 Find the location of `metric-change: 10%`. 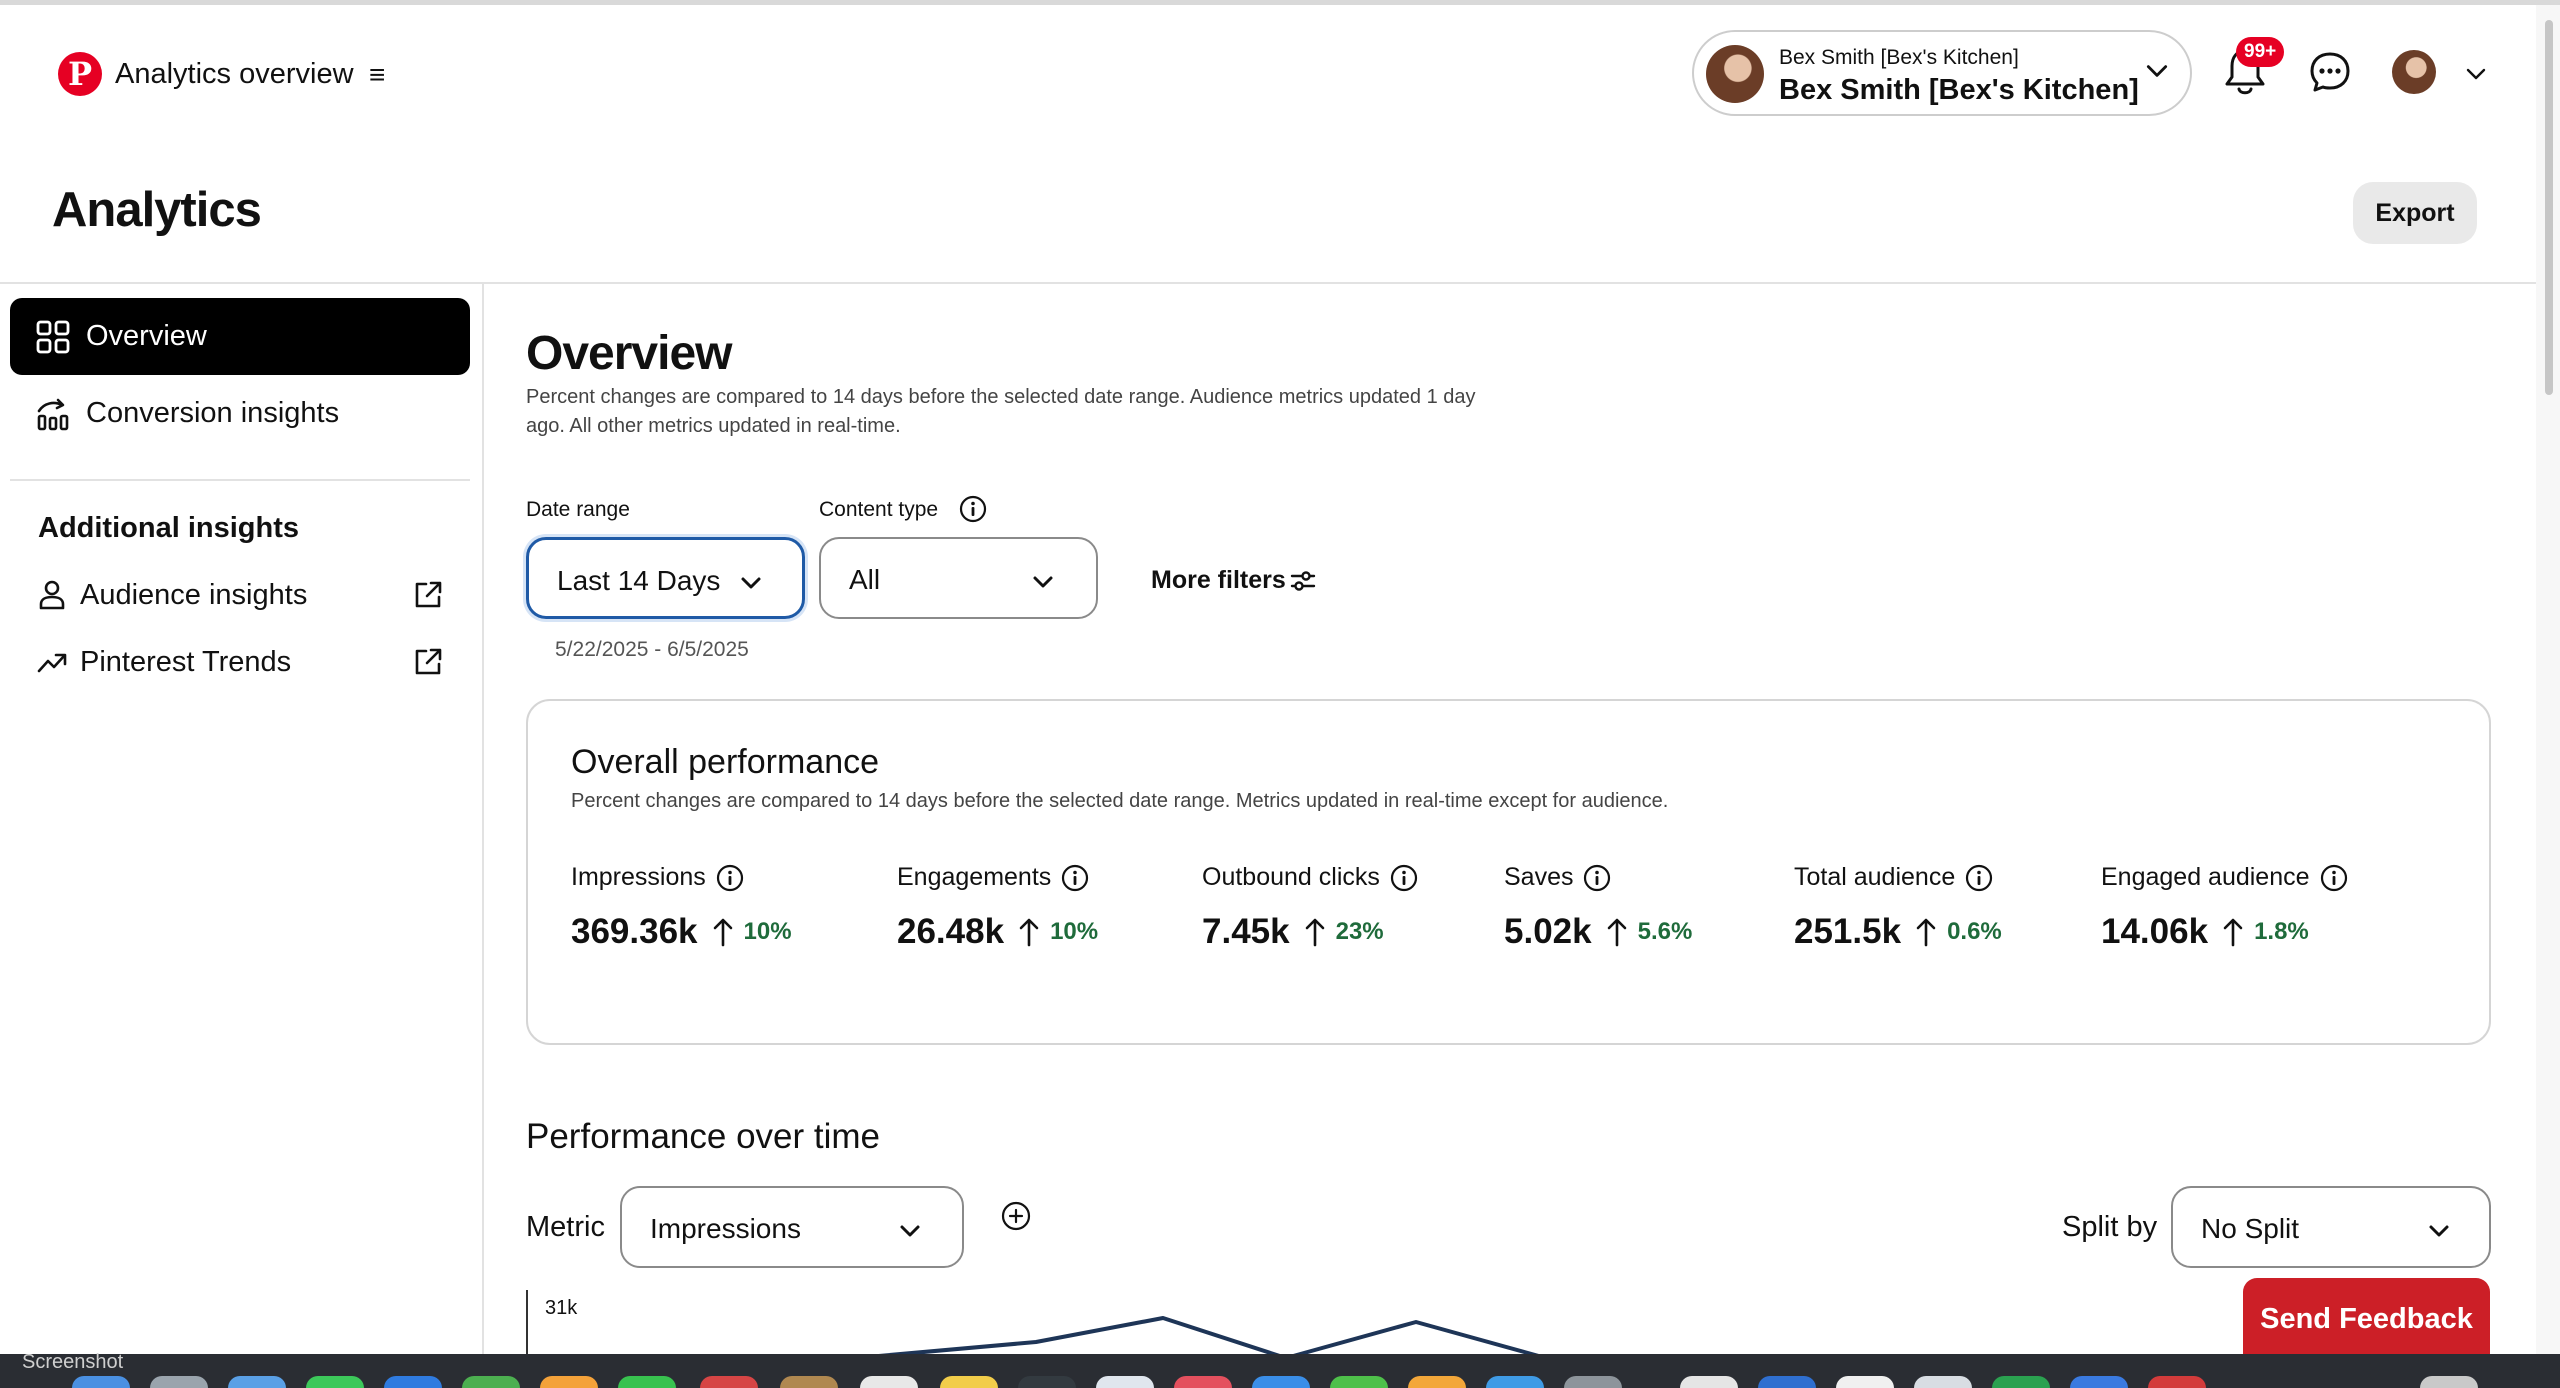

metric-change: 10% is located at coordinates (1074, 931).